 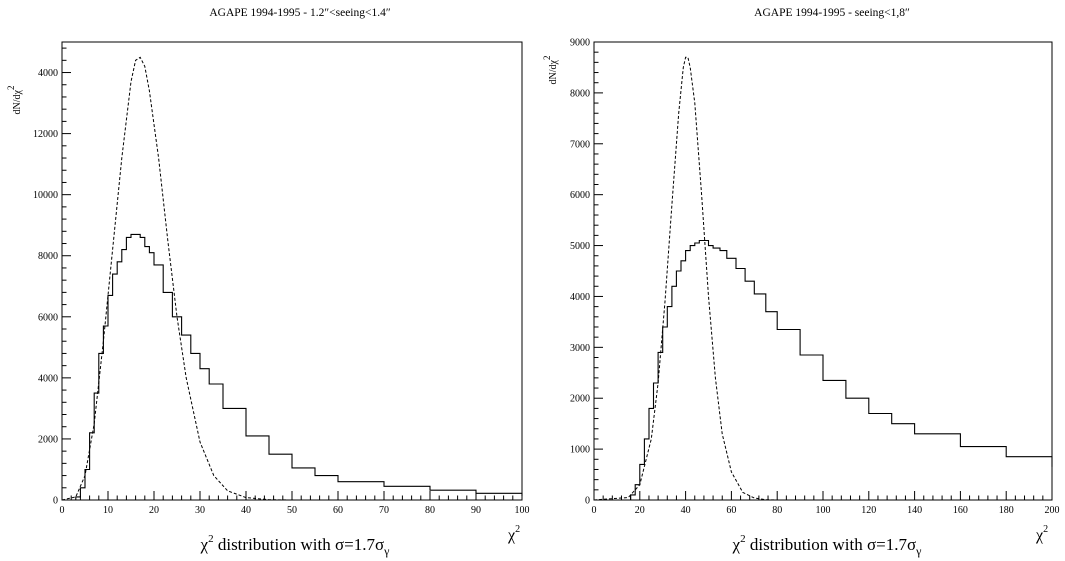 What do you see at coordinates (580, 43) in the screenshot?
I see `y-tick-label: 9000` at bounding box center [580, 43].